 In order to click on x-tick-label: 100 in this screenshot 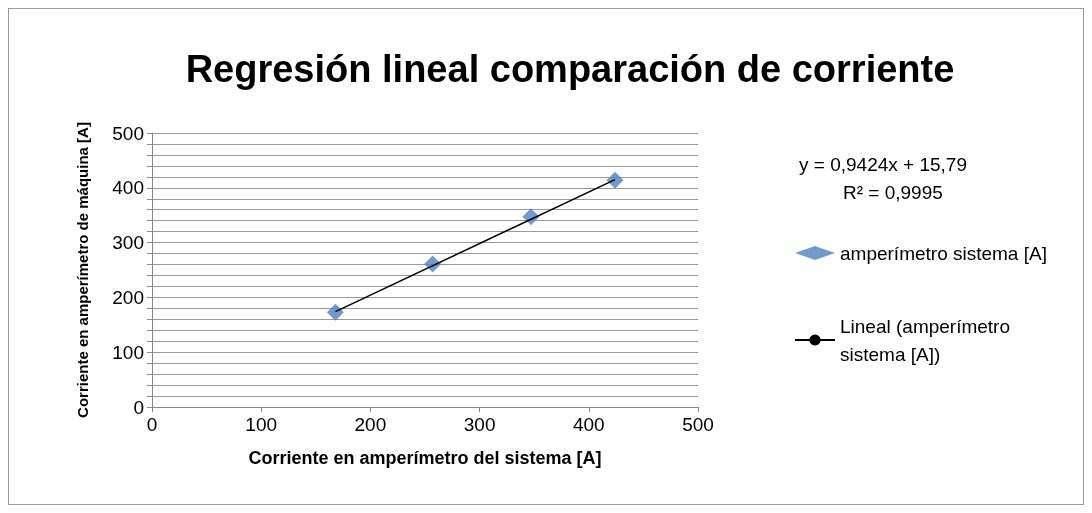, I will do `click(261, 424)`.